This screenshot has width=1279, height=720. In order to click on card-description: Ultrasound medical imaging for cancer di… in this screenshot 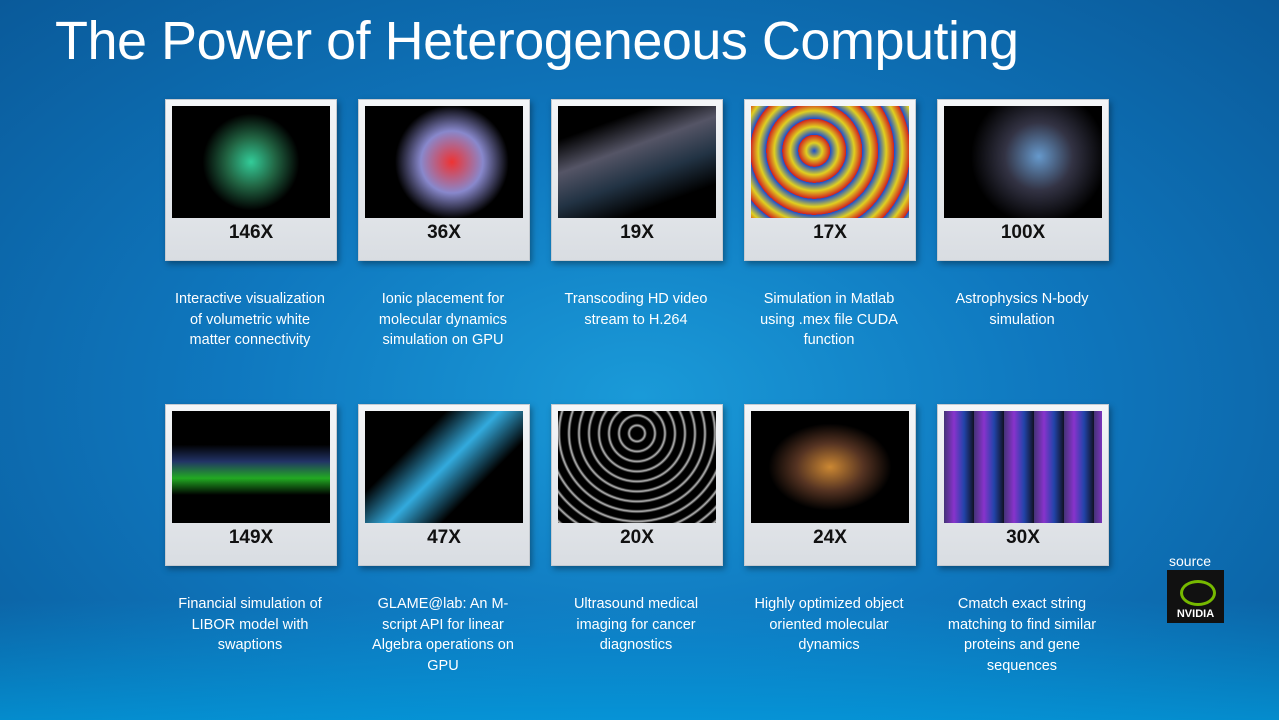, I will do `click(636, 624)`.